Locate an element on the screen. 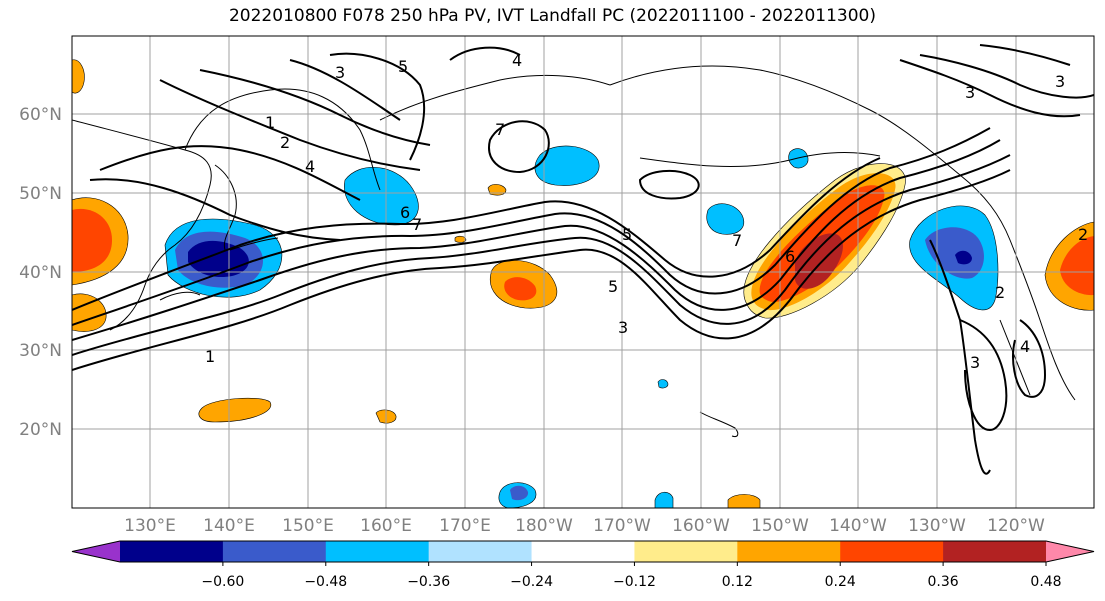  colorbar-tick-label: 0.24 is located at coordinates (840, 582).